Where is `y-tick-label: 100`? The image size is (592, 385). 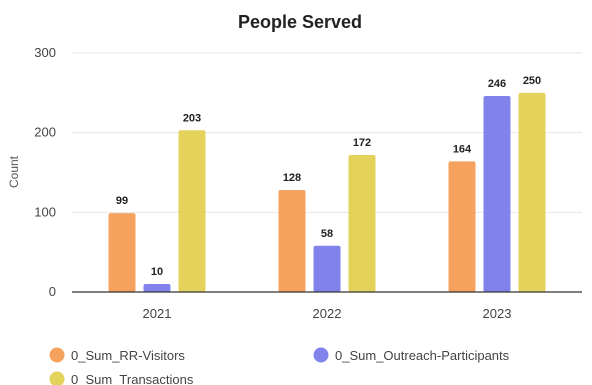
y-tick-label: 100 is located at coordinates (45, 211).